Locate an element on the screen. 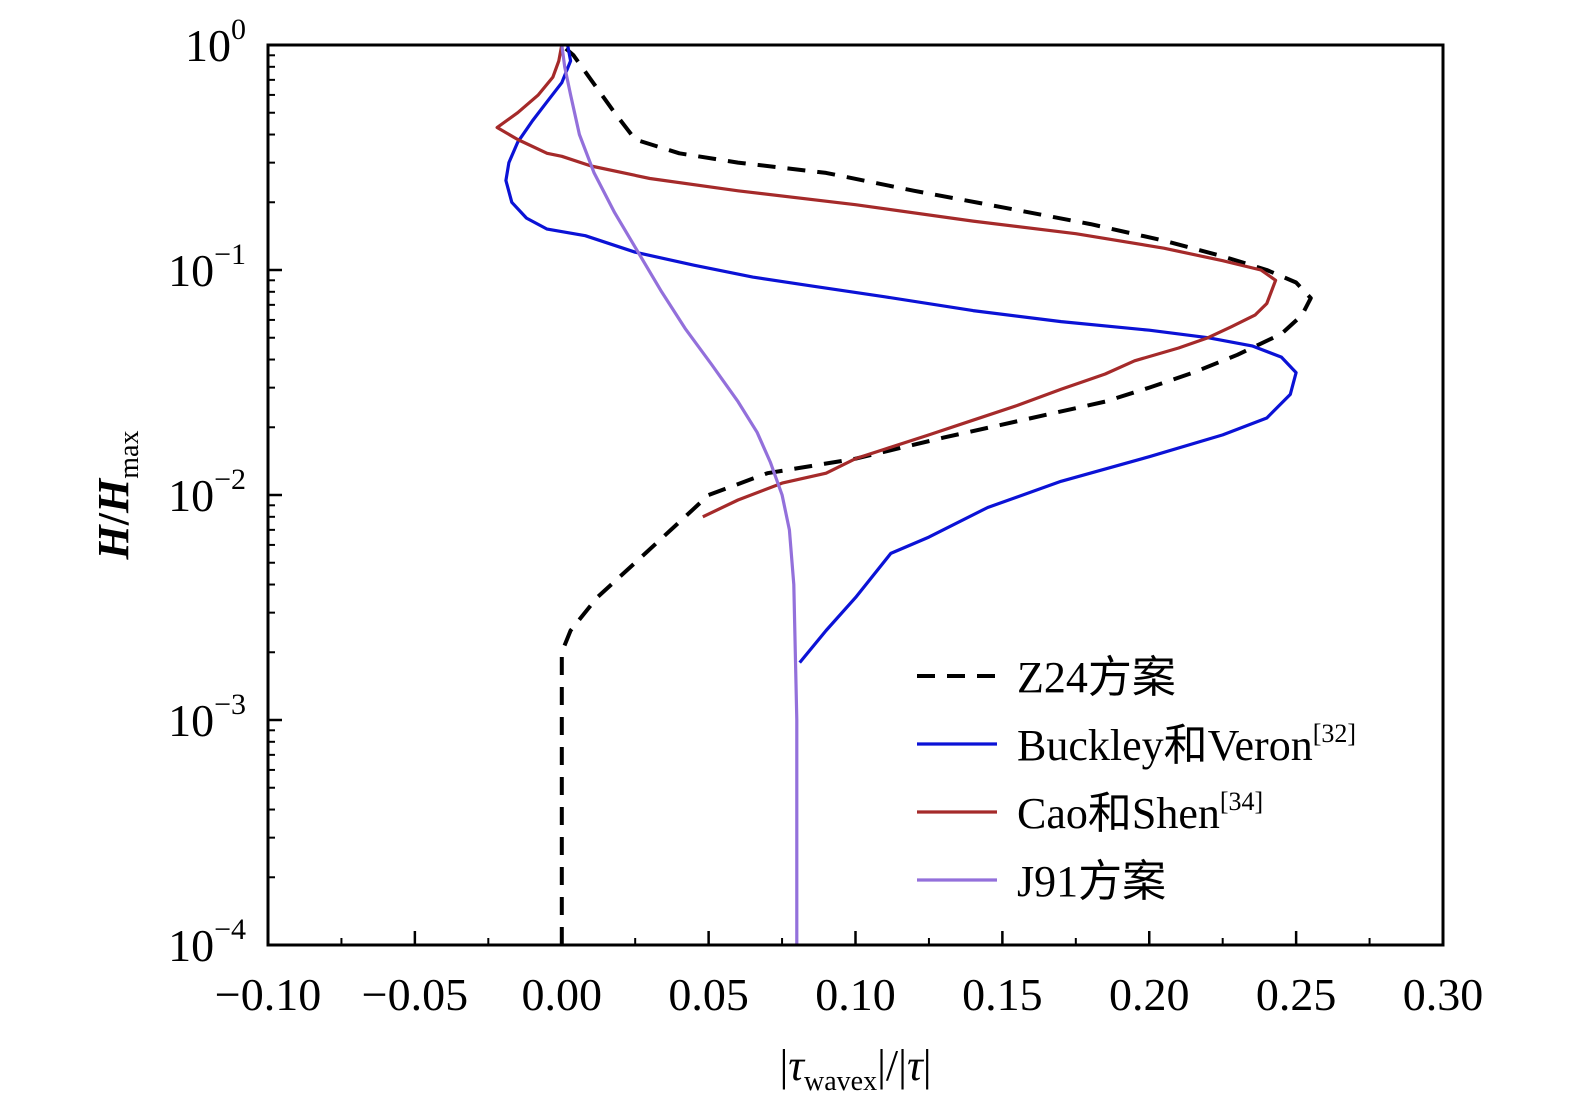  legend-label-3: Cao和Shen[34] is located at coordinates (1140, 812).